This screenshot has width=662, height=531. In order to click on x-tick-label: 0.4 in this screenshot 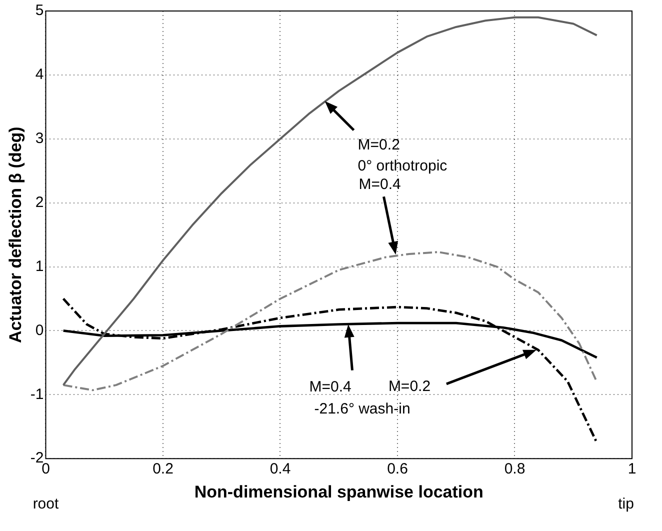, I will do `click(280, 469)`.